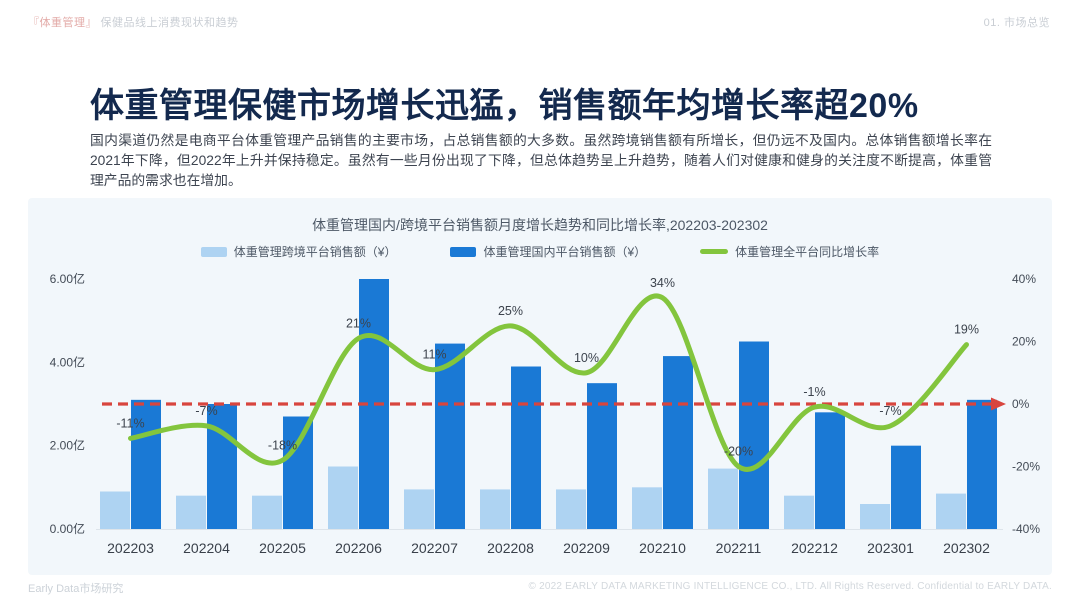  Describe the element at coordinates (662, 548) in the screenshot. I see `x-axis-label: 202210` at that location.